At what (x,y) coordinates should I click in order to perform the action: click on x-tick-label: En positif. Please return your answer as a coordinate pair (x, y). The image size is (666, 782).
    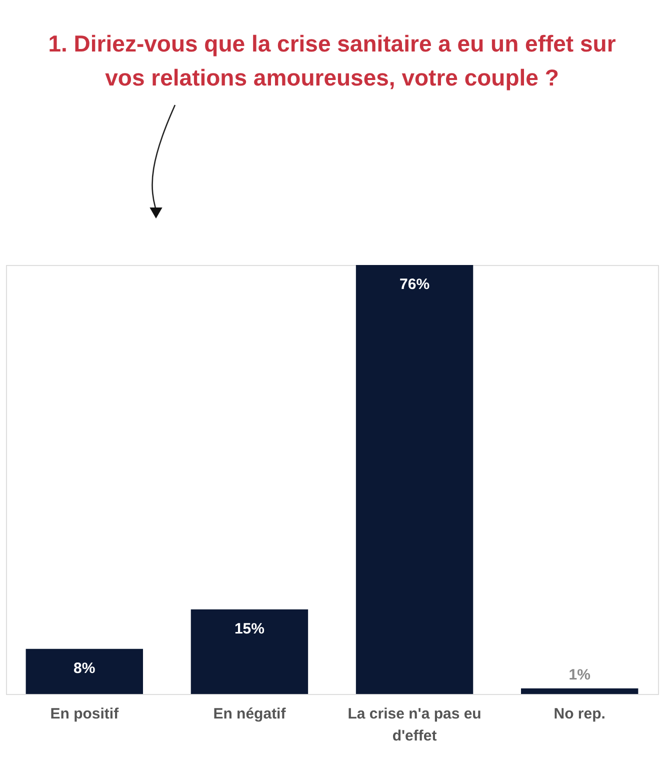
    Looking at the image, I should click on (85, 714).